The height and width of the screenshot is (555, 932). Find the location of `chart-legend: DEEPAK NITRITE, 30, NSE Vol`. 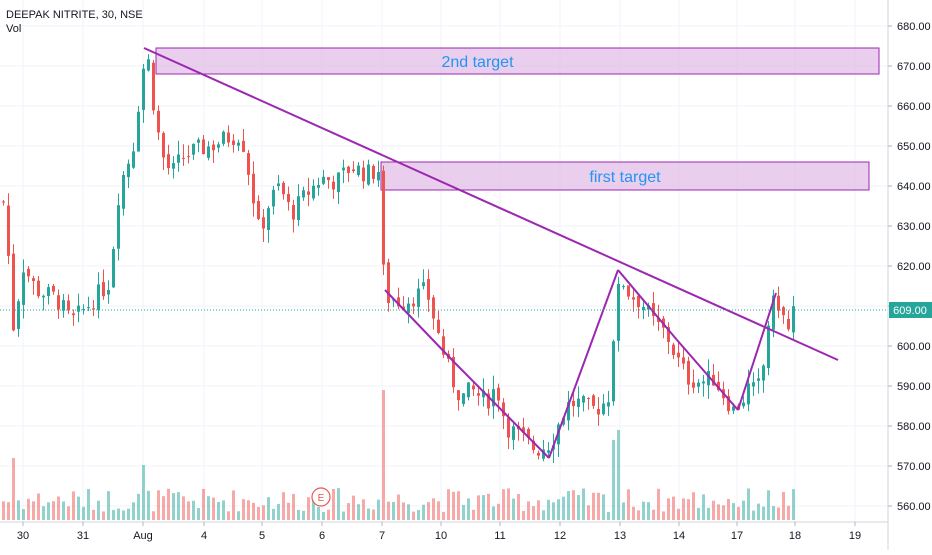

chart-legend: DEEPAK NITRITE, 30, NSE Vol is located at coordinates (74, 22).